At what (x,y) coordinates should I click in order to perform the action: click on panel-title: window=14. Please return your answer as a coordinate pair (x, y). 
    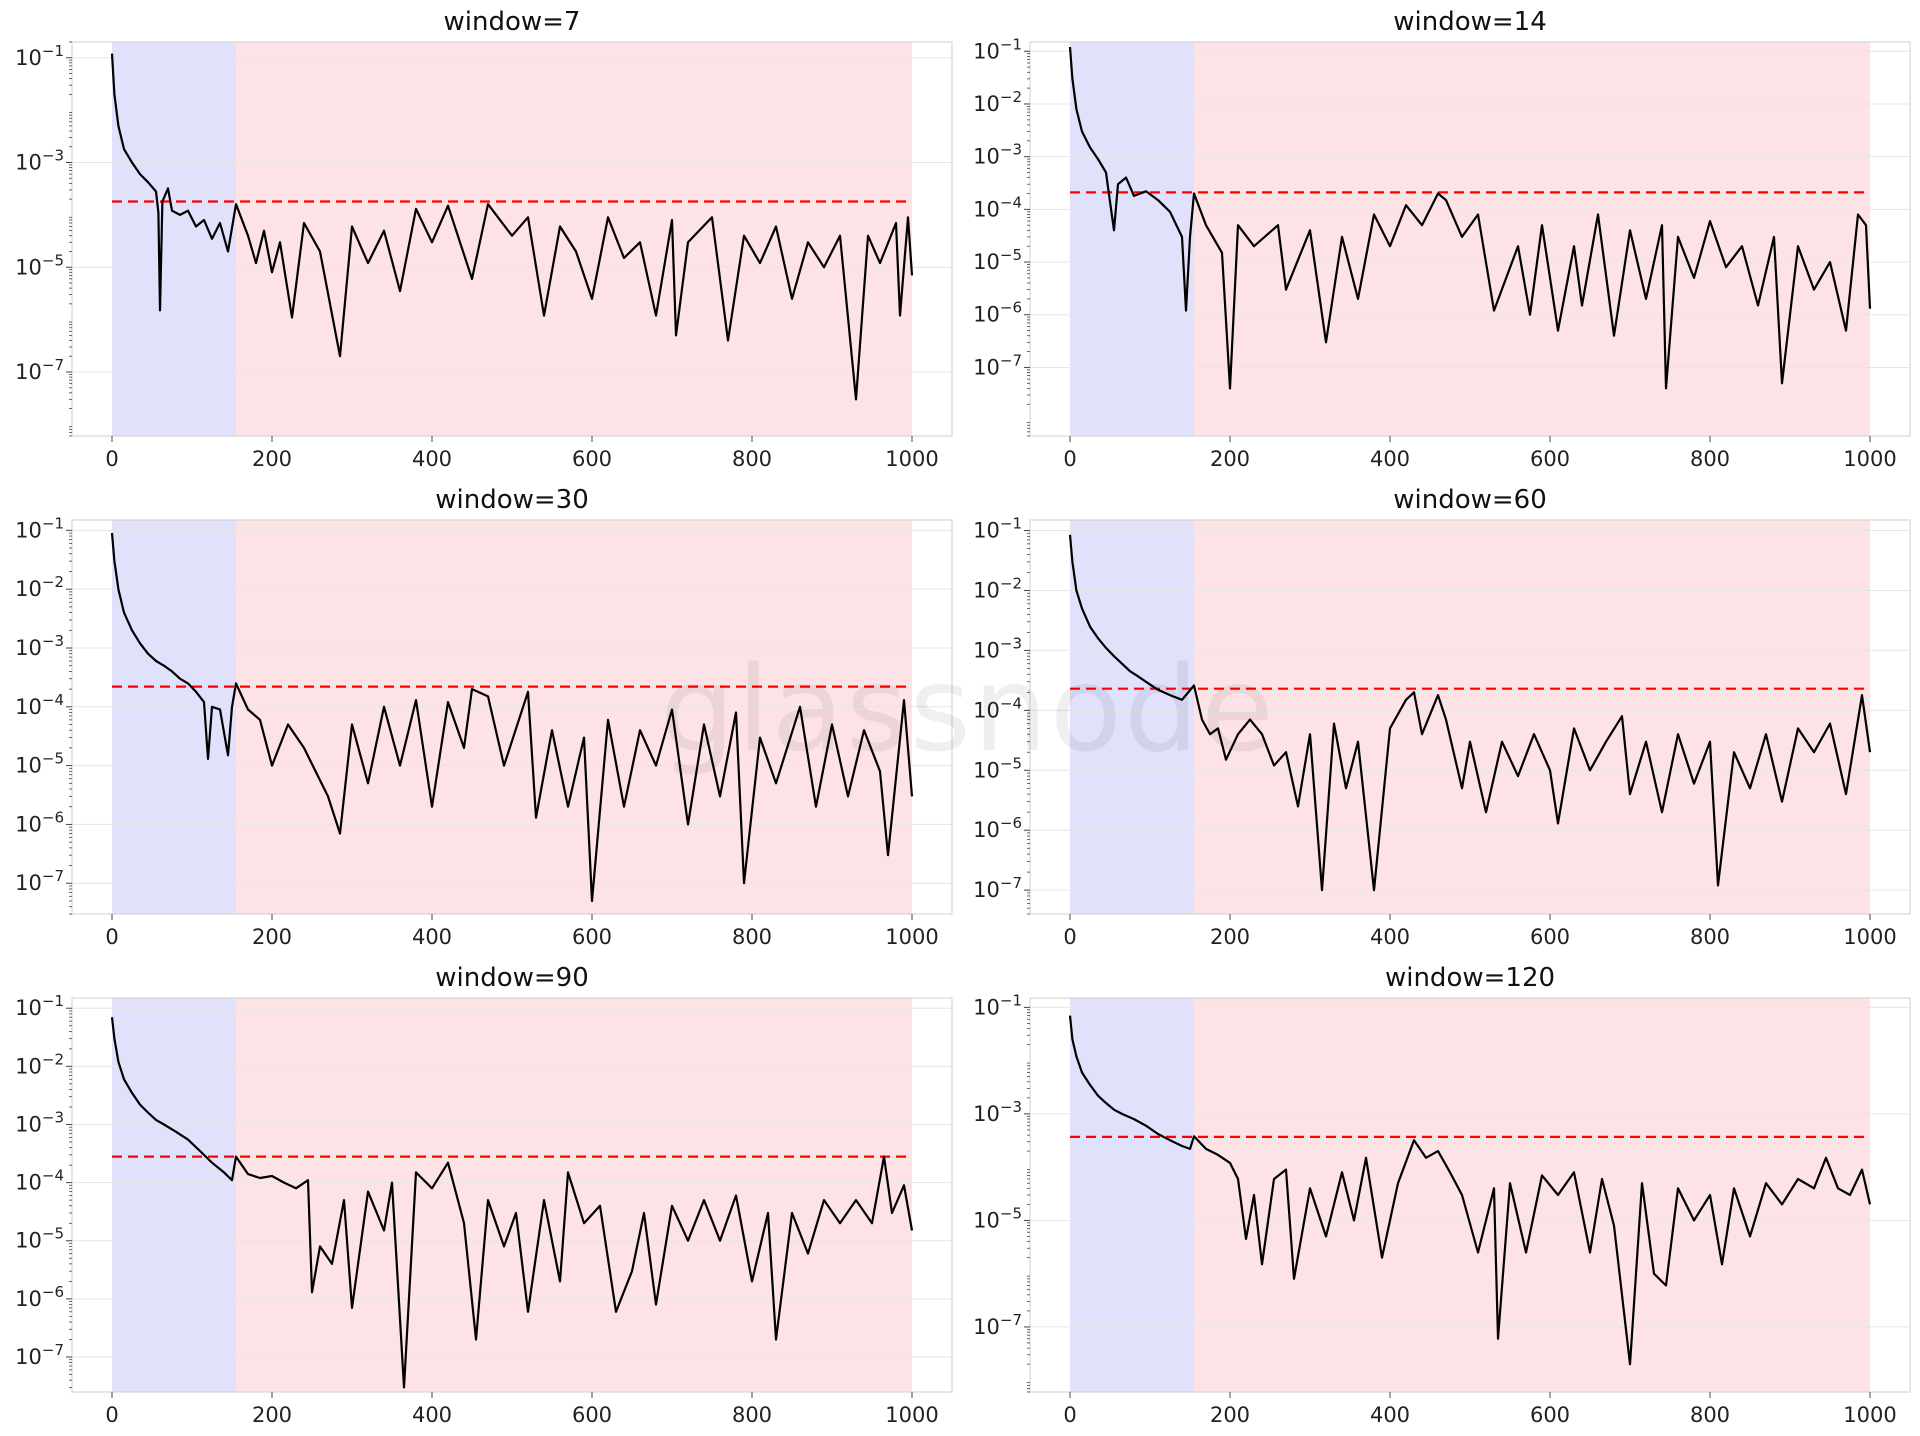
    Looking at the image, I should click on (1470, 22).